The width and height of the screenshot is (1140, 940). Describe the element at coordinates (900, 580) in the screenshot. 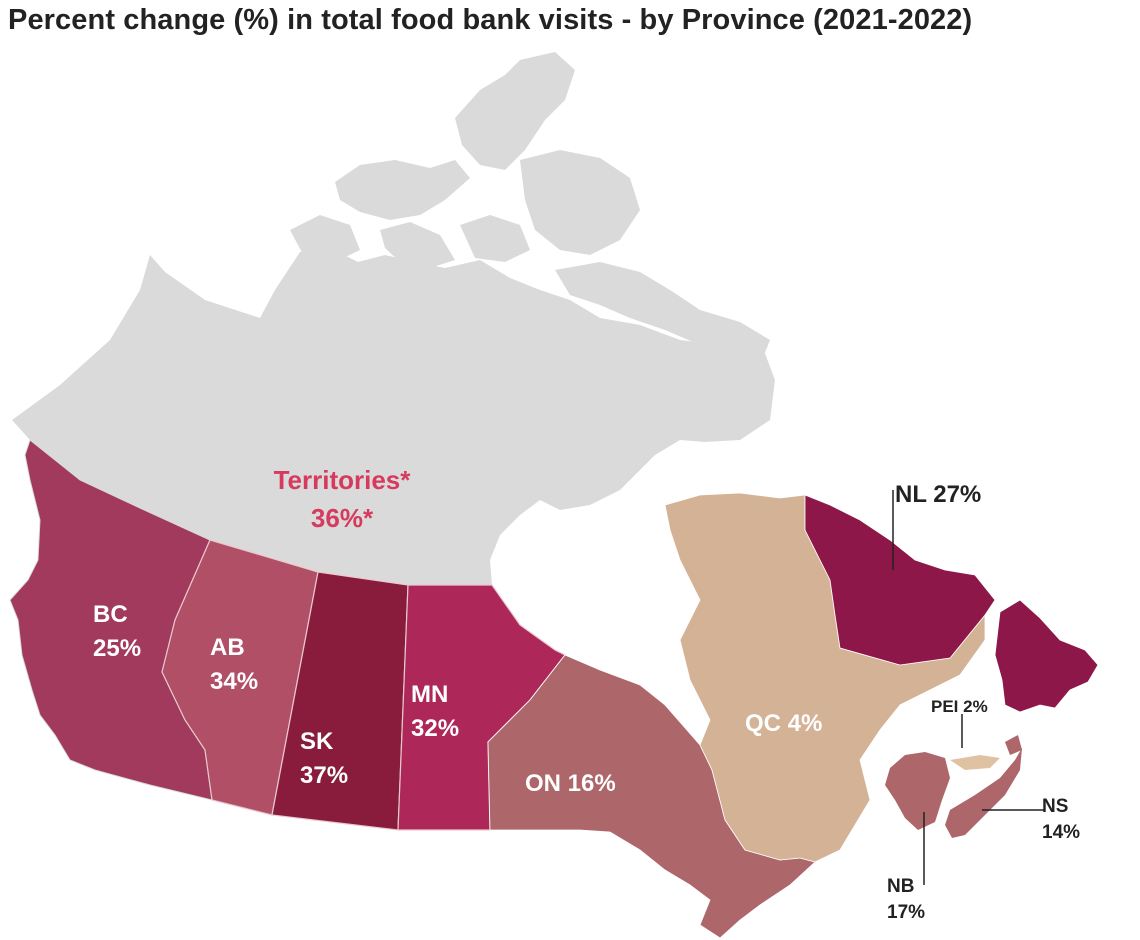

I see `region-NL-labrador` at that location.